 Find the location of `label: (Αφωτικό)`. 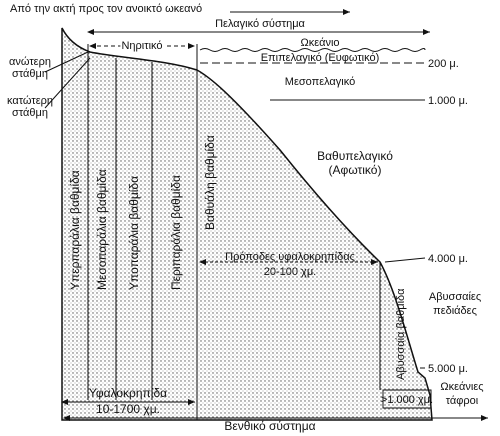

label: (Αφωτικό) is located at coordinates (355, 170).